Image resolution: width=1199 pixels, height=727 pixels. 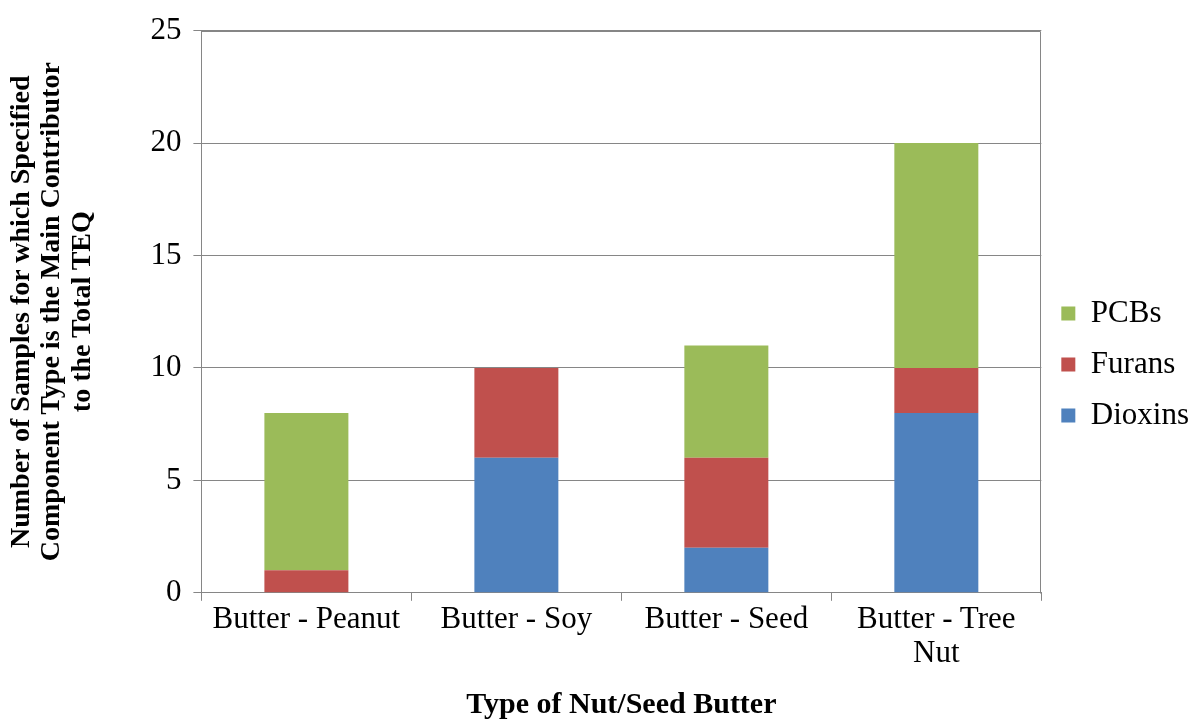 I want to click on y-tick-label: 15, so click(x=166, y=253).